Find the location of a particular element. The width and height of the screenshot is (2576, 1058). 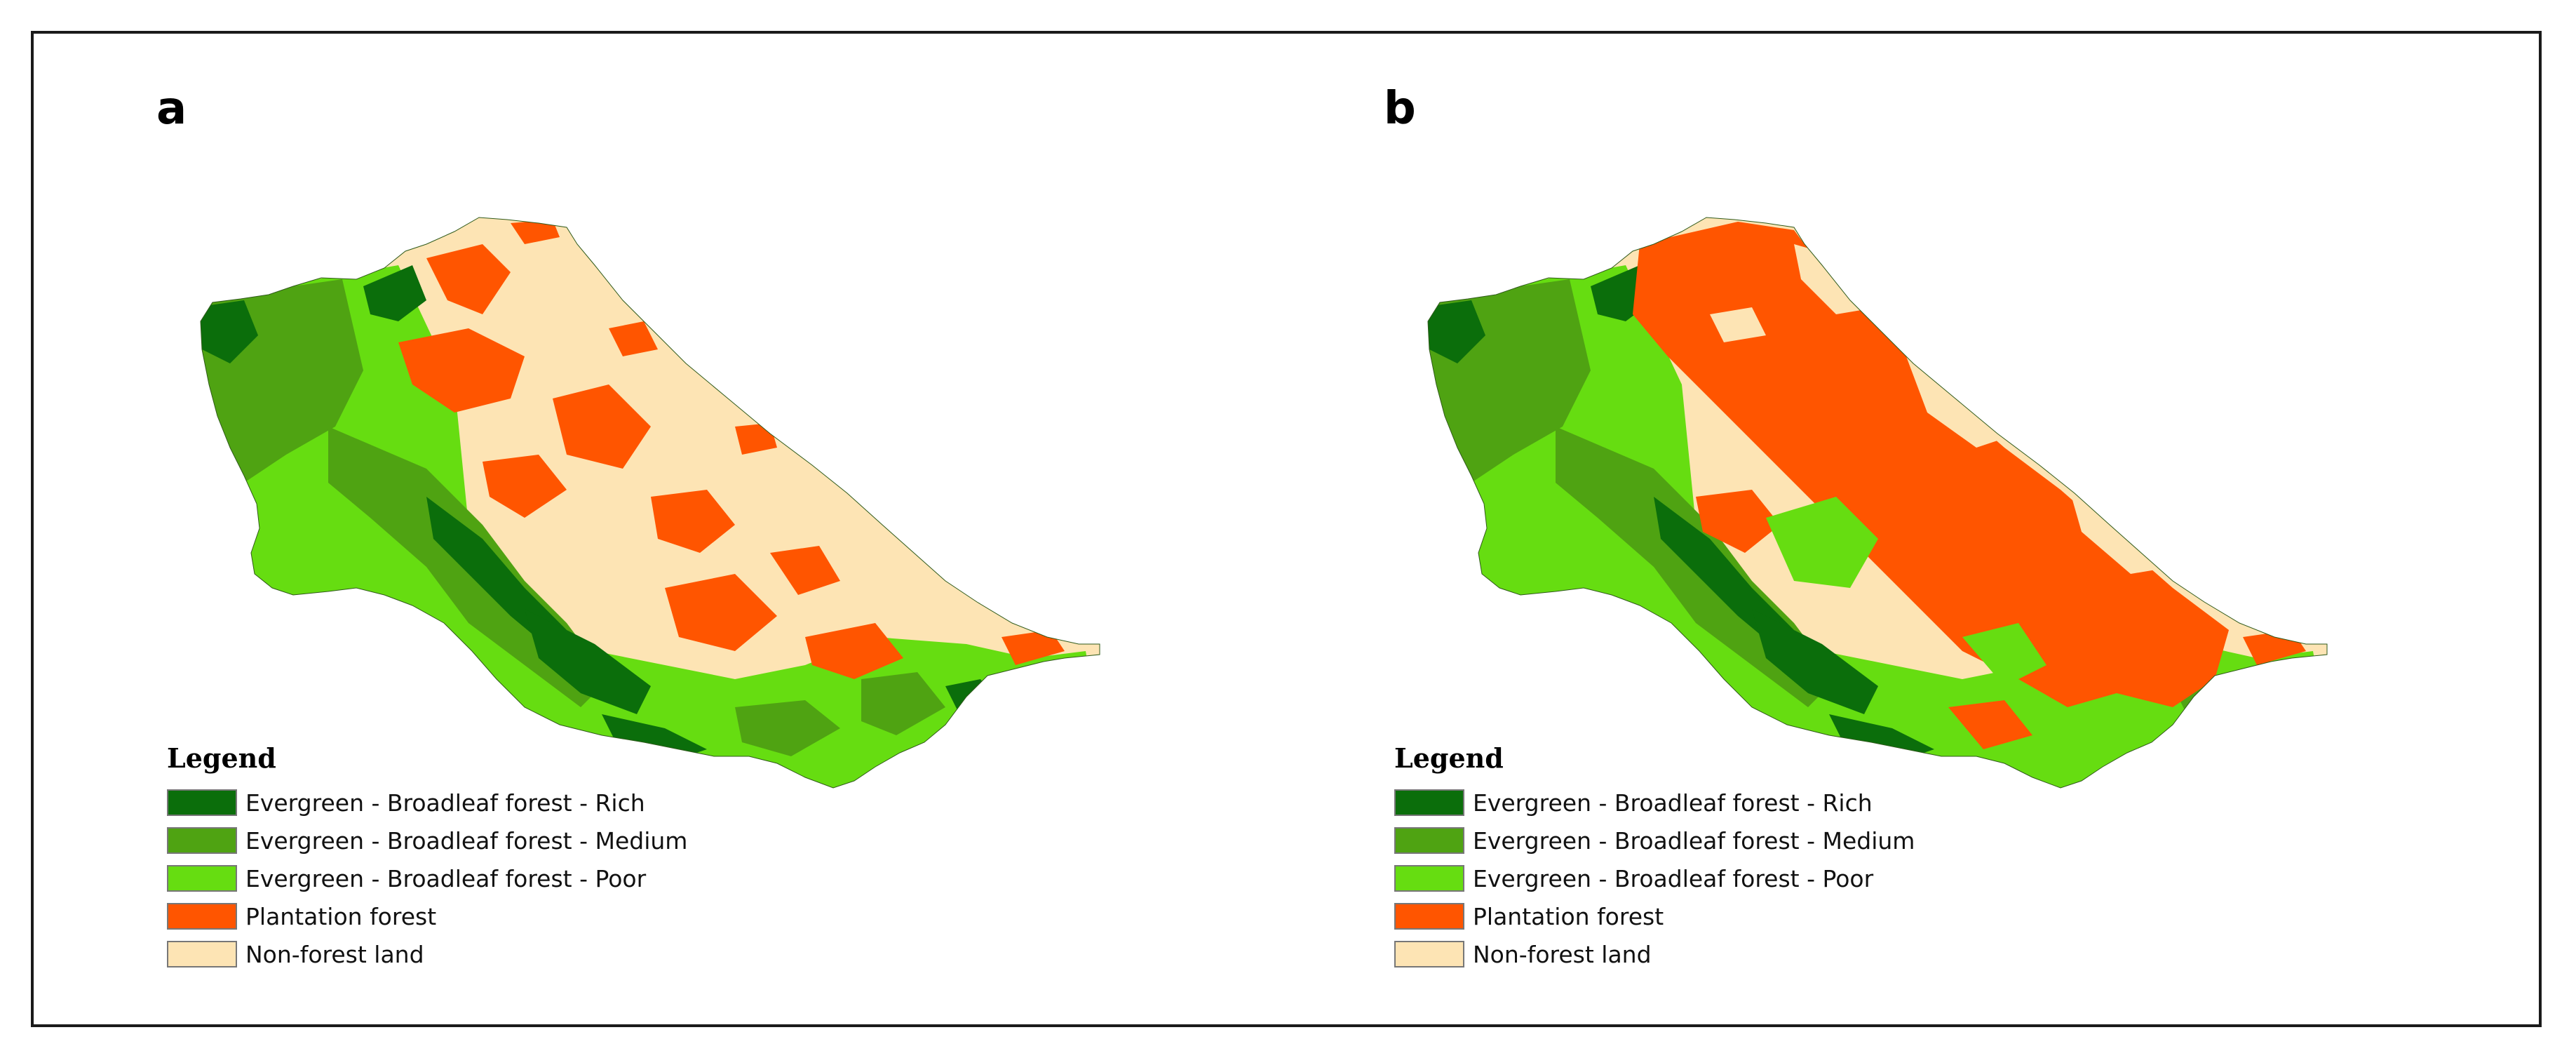

panel-label-b: b is located at coordinates (1400, 109).